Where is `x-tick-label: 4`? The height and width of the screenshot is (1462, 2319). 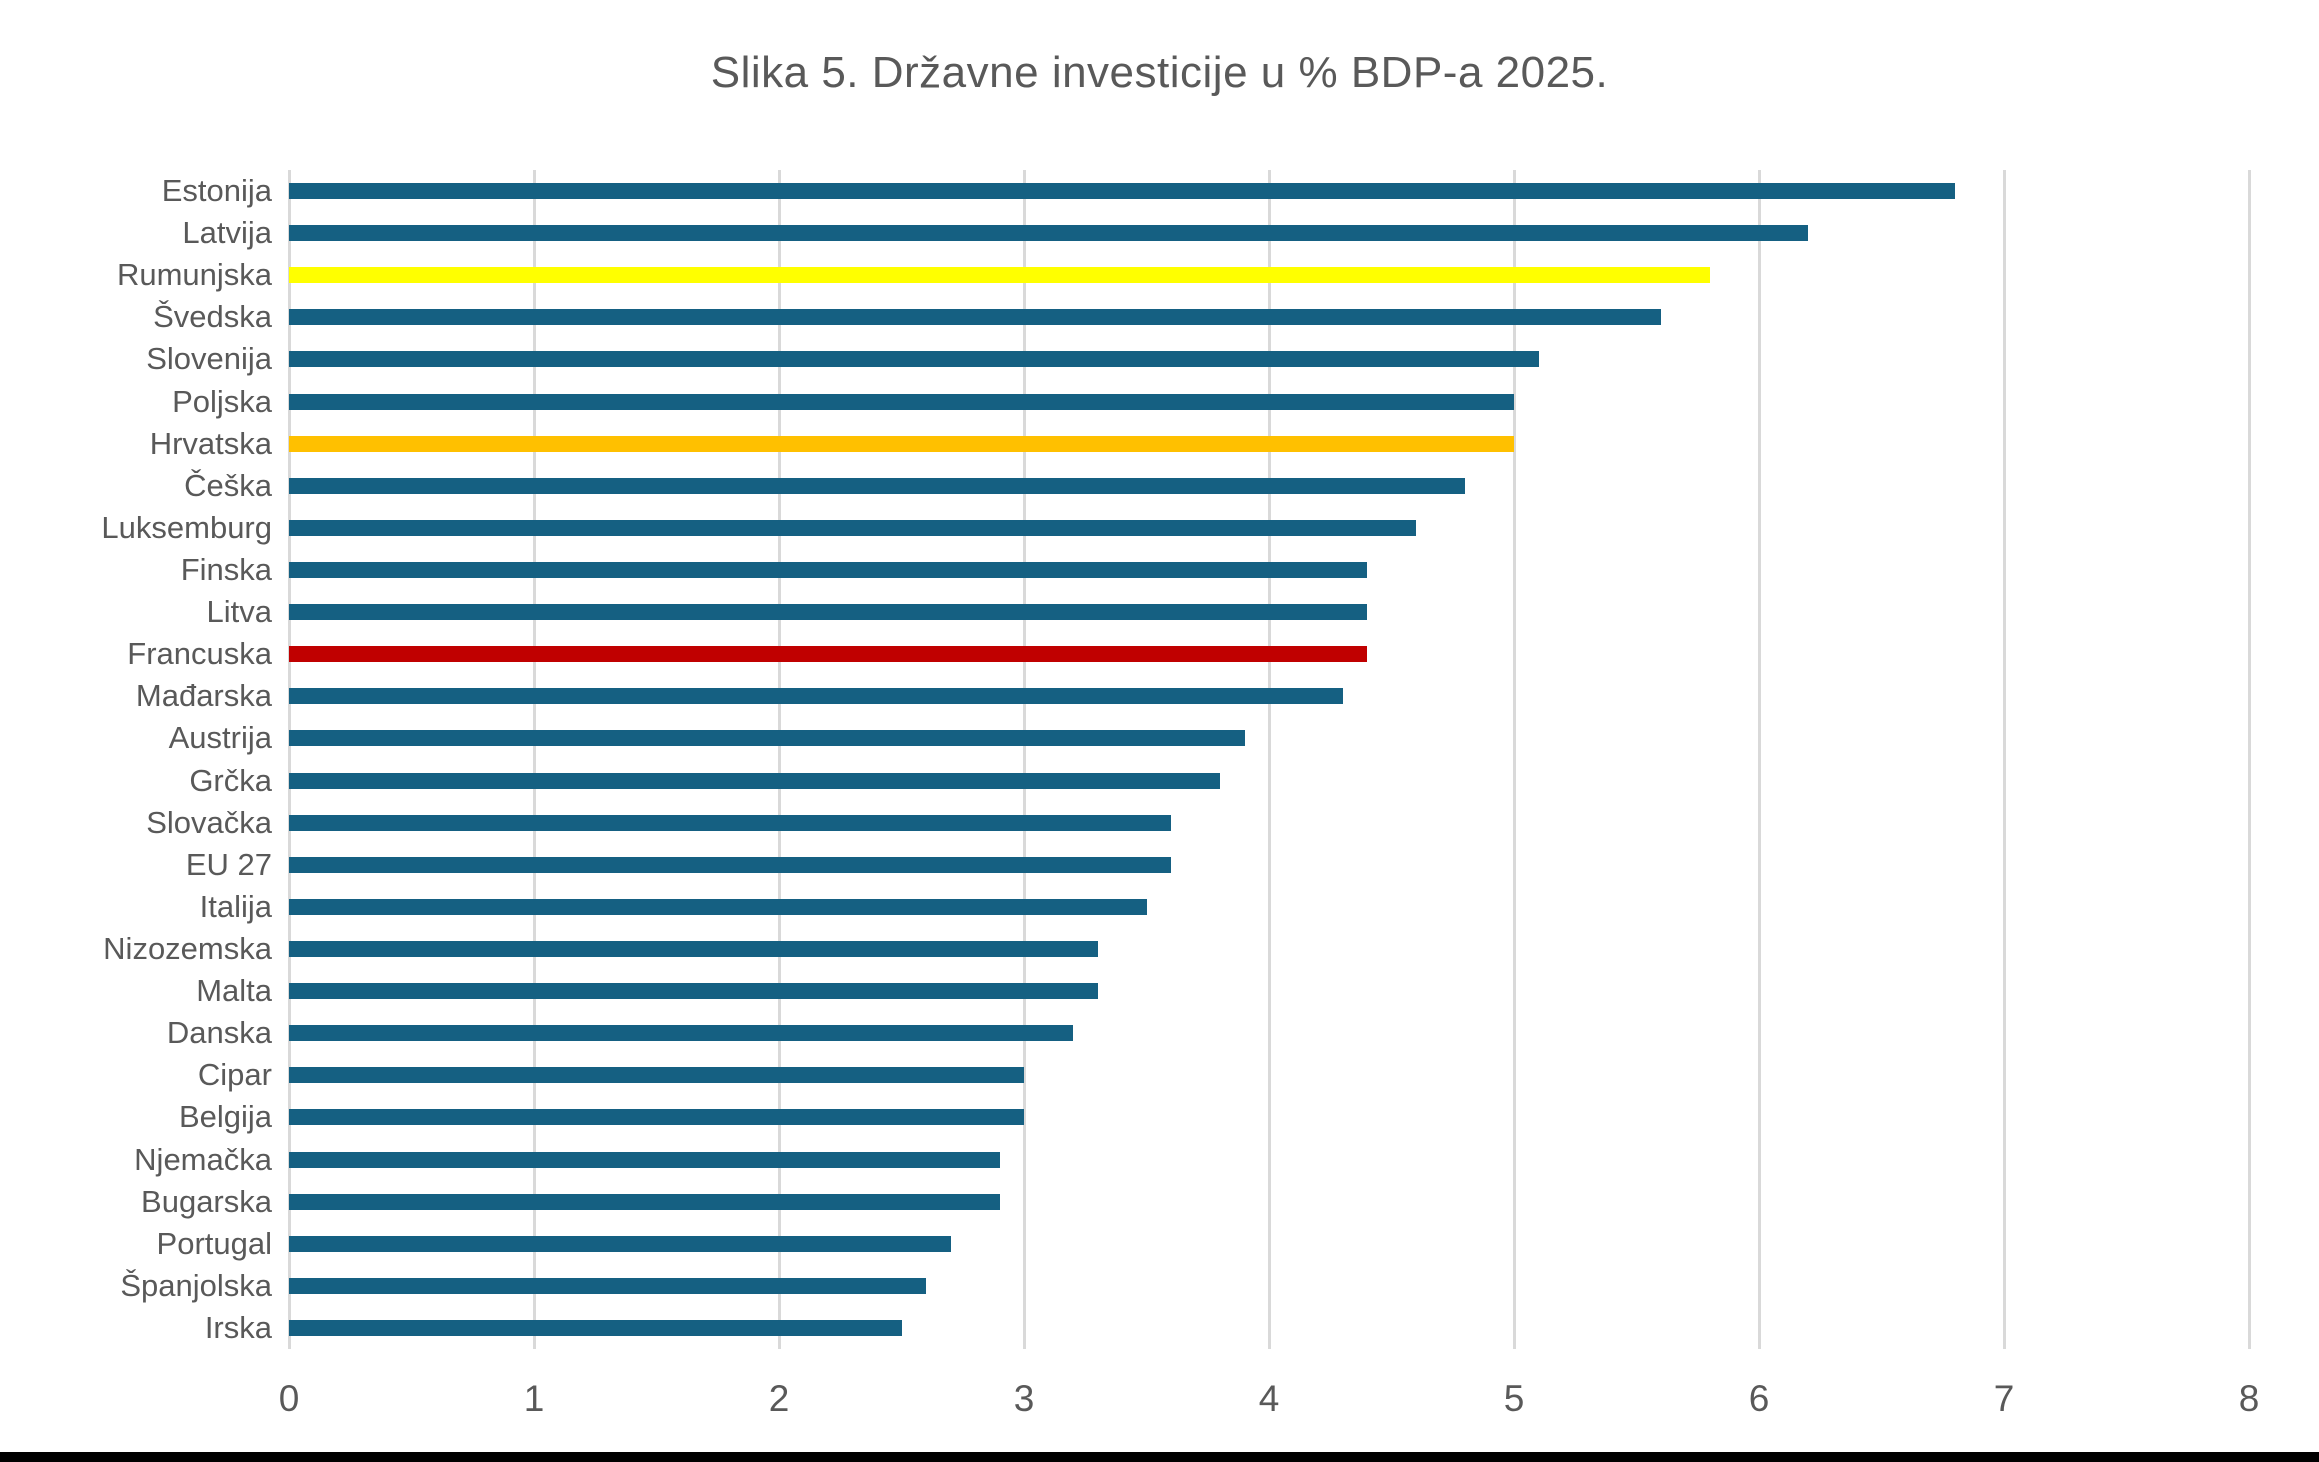
x-tick-label: 4 is located at coordinates (1269, 1398).